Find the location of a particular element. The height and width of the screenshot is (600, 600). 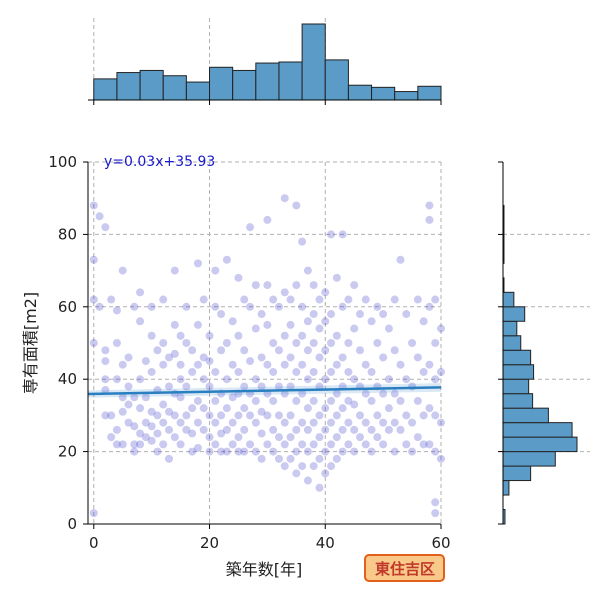

regression-equation: y=0.03x+35.93 is located at coordinates (159, 162).